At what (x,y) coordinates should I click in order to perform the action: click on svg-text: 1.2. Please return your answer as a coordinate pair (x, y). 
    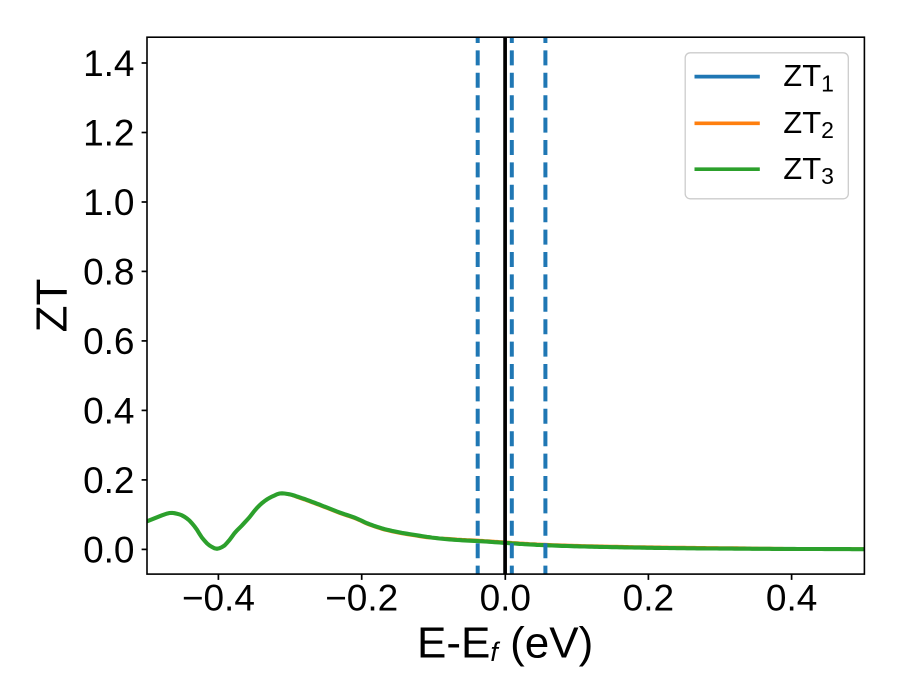
    Looking at the image, I should click on (108, 133).